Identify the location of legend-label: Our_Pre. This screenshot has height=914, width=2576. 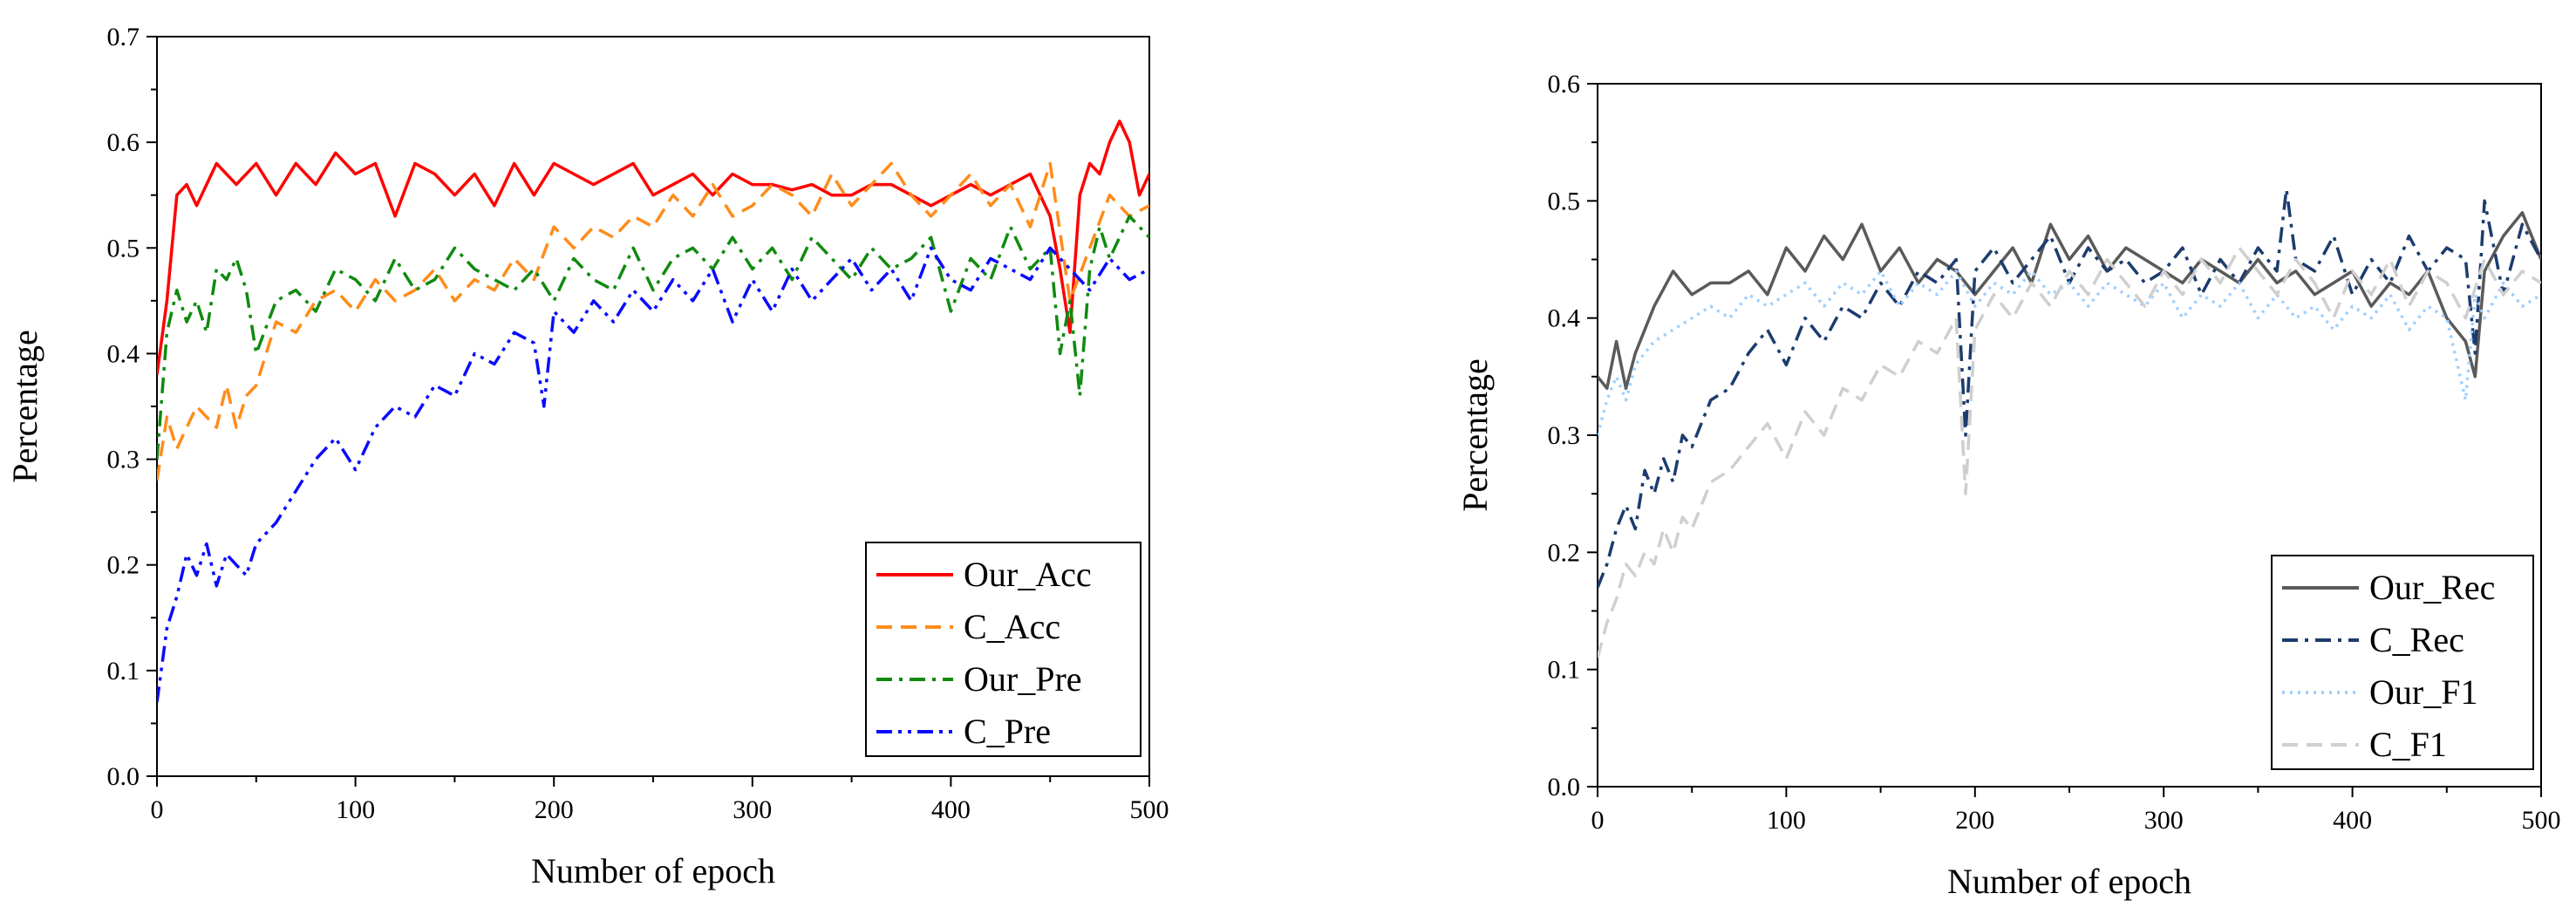
(1023, 679).